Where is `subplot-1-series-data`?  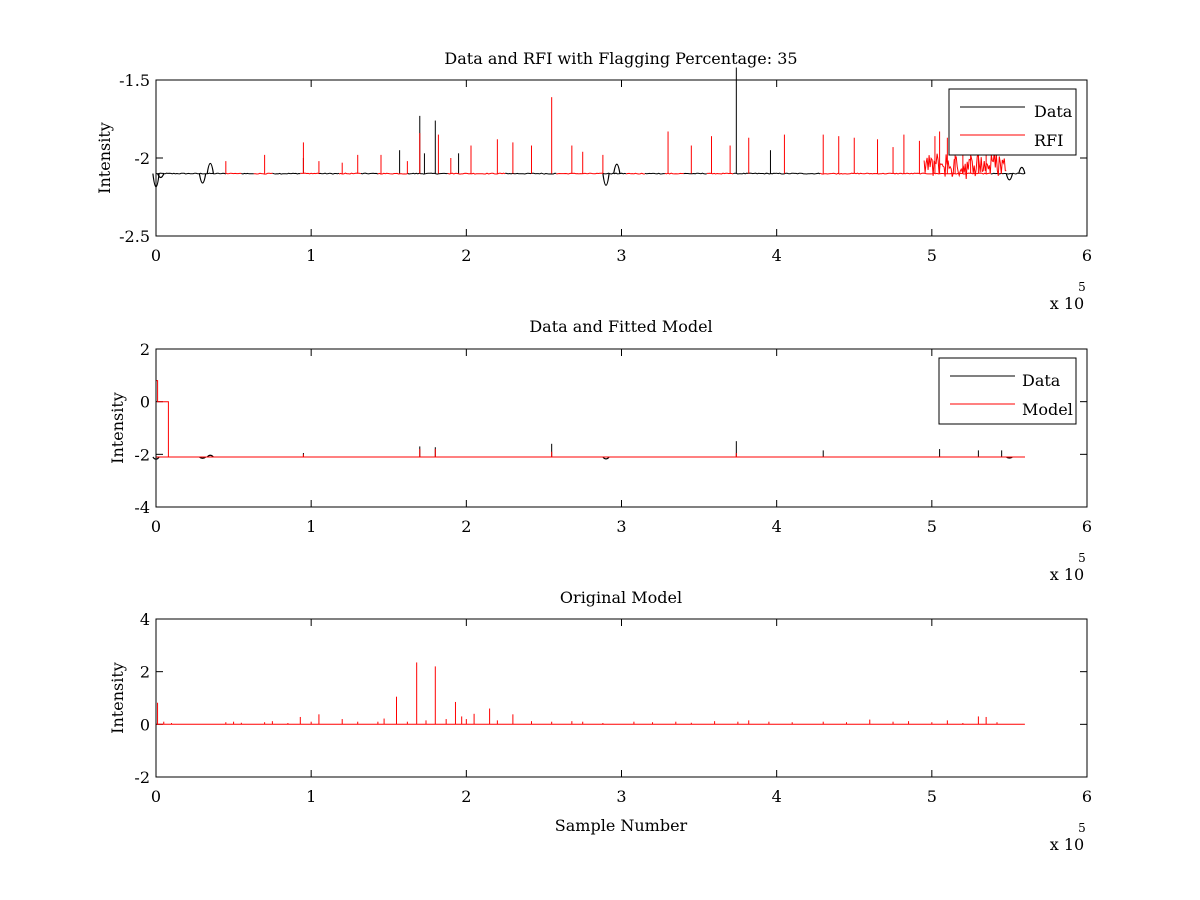
subplot-1-series-data is located at coordinates (589, 127).